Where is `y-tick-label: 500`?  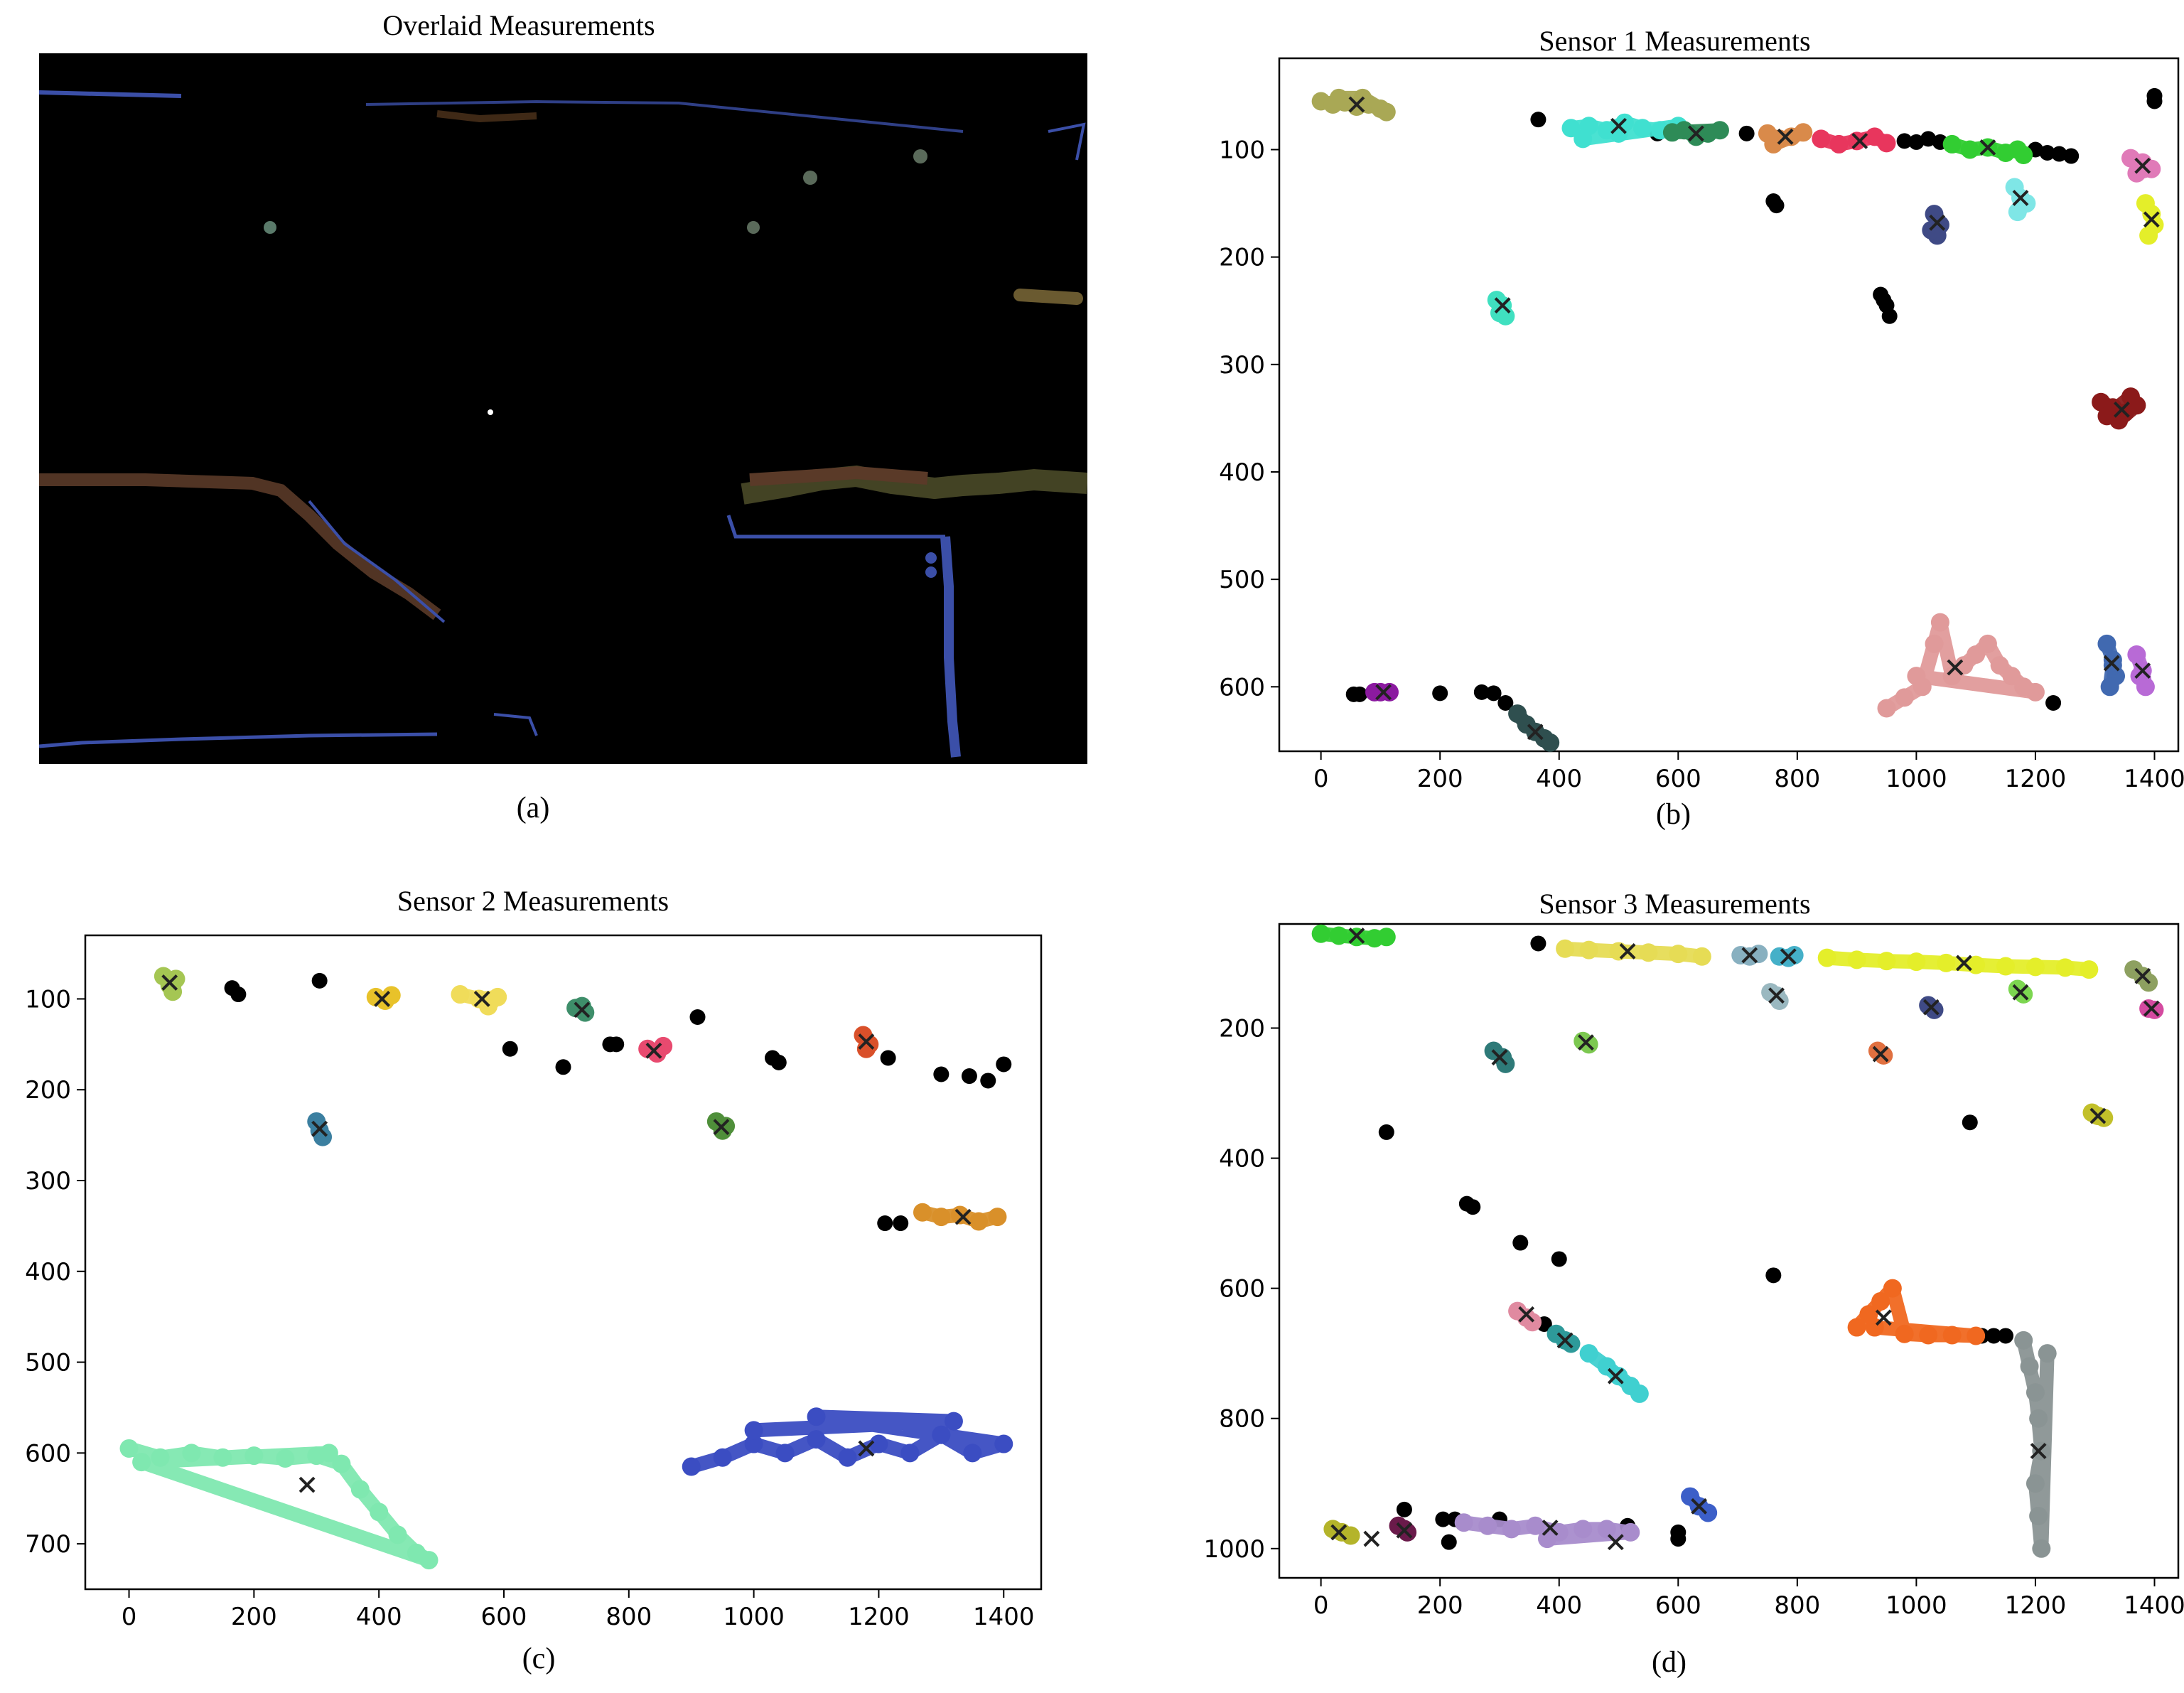
y-tick-label: 500 is located at coordinates (1242, 580).